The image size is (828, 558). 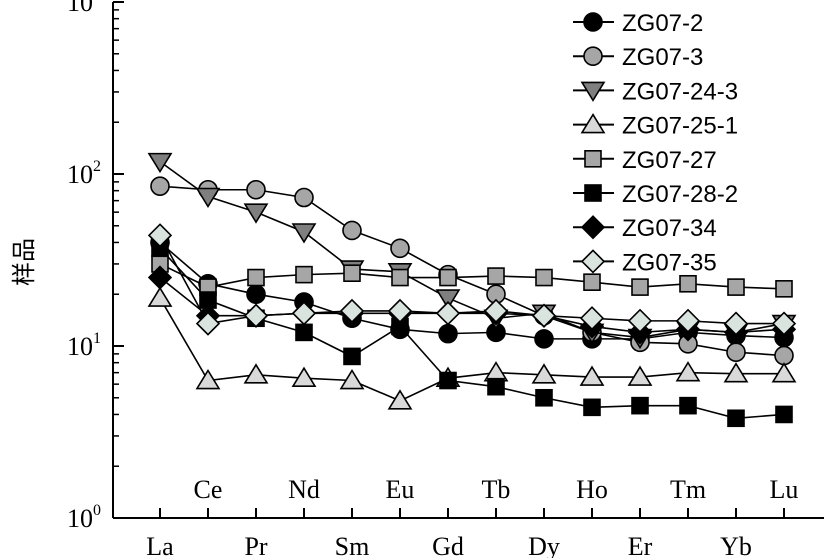 What do you see at coordinates (680, 126) in the screenshot?
I see `legend-label: ZG07-25-1` at bounding box center [680, 126].